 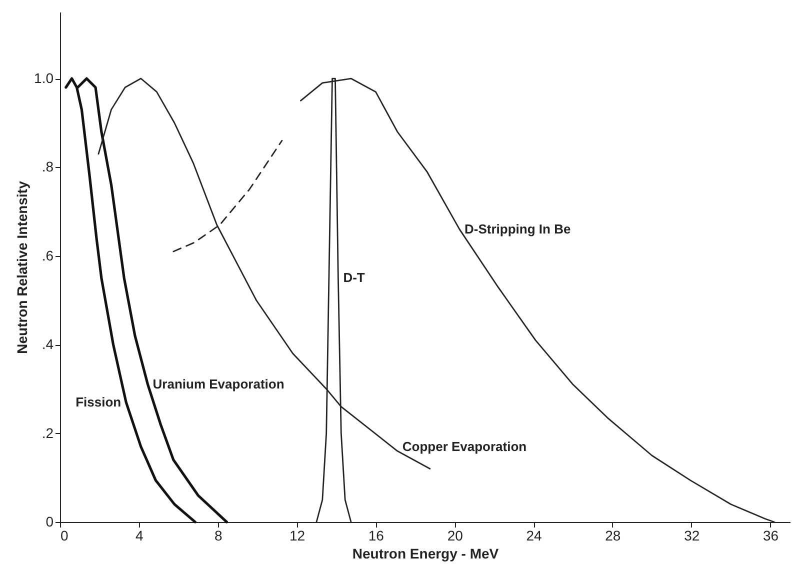 I want to click on y-tick-label: .6, so click(x=48, y=255).